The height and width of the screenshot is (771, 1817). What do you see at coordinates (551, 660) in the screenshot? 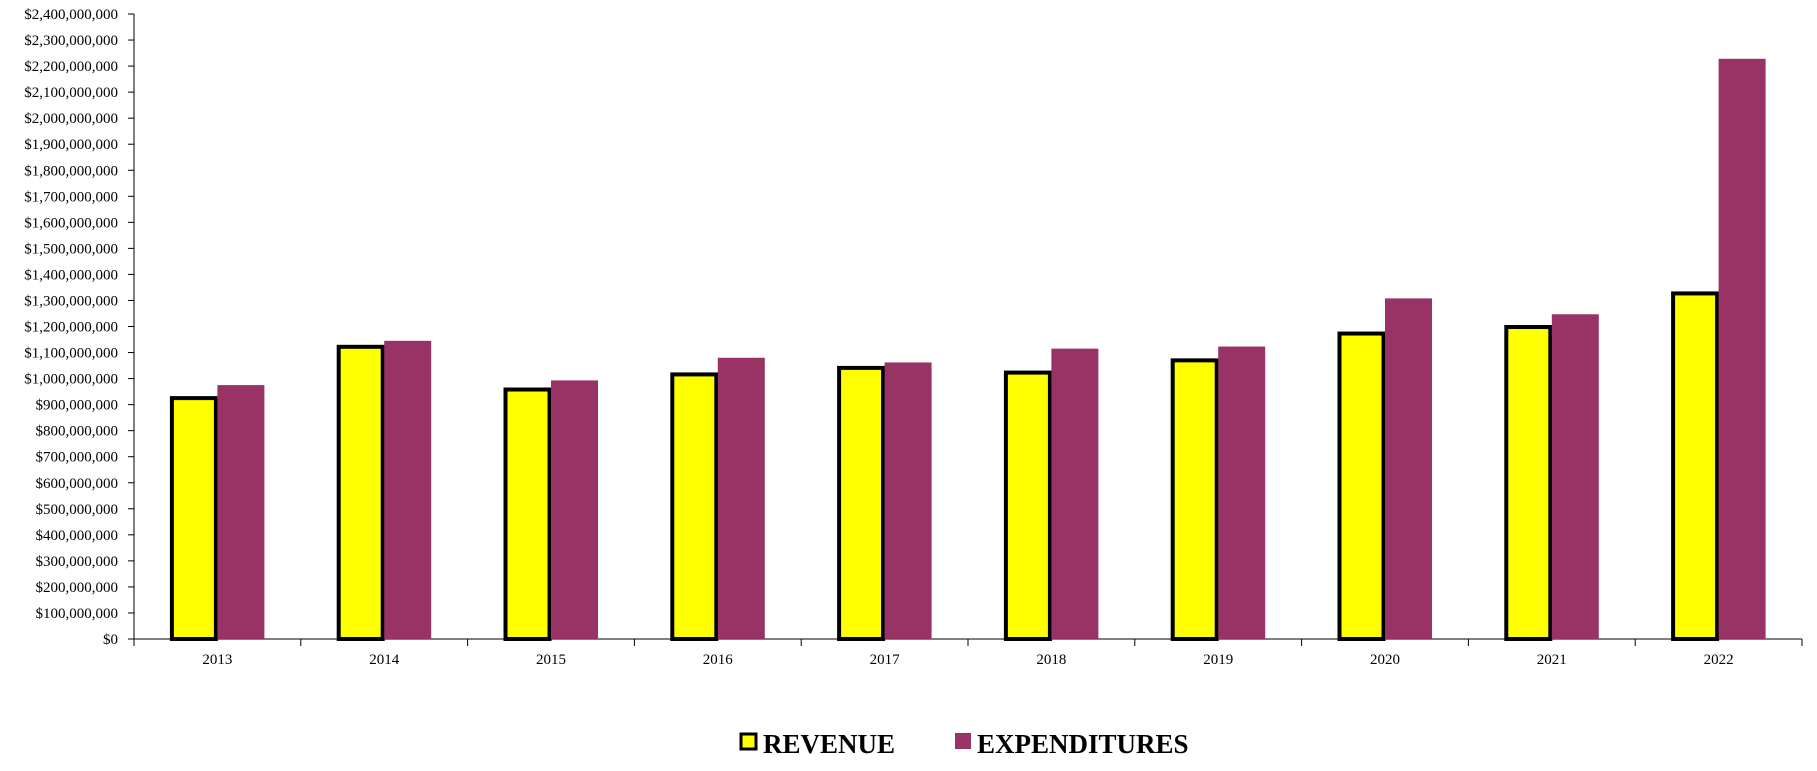
I see `x-tick-label: 2015` at bounding box center [551, 660].